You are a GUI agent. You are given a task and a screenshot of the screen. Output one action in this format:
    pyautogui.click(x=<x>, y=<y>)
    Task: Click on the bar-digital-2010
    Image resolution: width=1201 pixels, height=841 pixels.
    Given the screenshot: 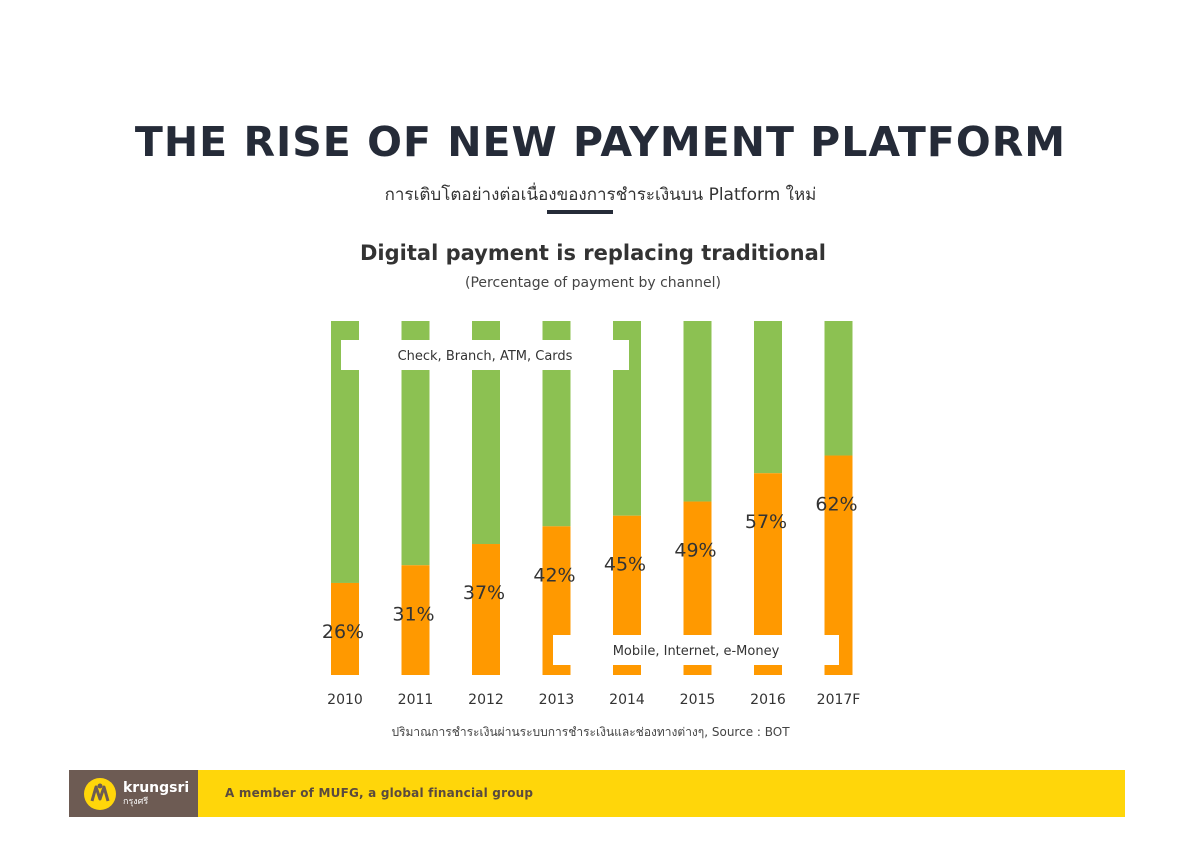 What is the action you would take?
    pyautogui.click(x=345, y=628)
    